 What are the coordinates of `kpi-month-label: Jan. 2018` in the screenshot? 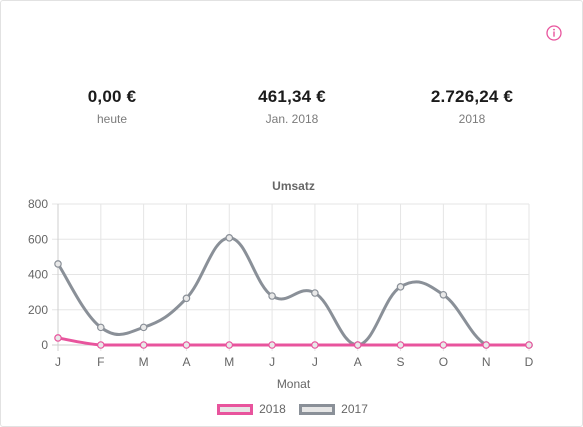 It's located at (292, 119).